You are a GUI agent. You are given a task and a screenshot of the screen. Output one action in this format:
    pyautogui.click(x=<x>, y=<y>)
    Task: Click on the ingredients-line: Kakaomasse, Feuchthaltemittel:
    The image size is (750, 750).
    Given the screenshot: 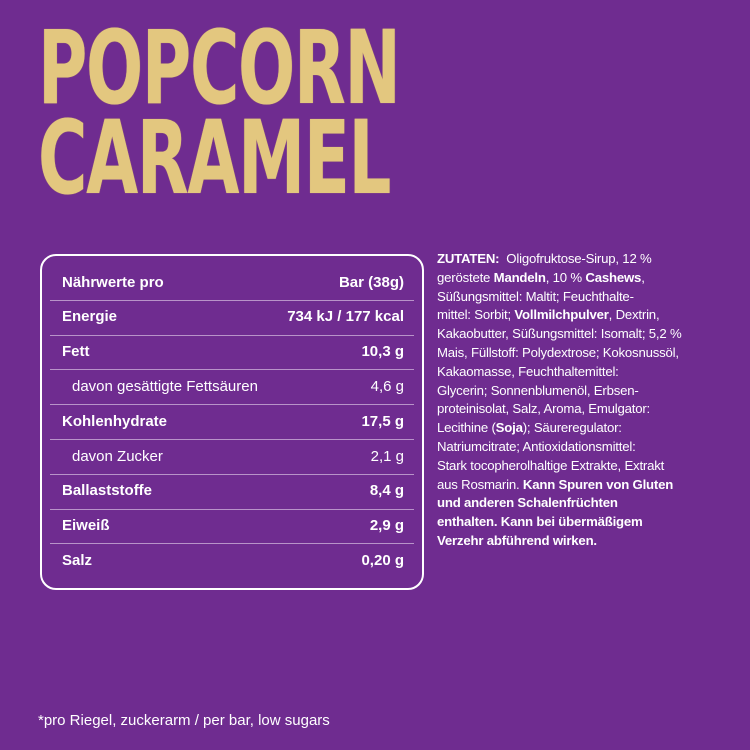 What is the action you would take?
    pyautogui.click(x=559, y=372)
    